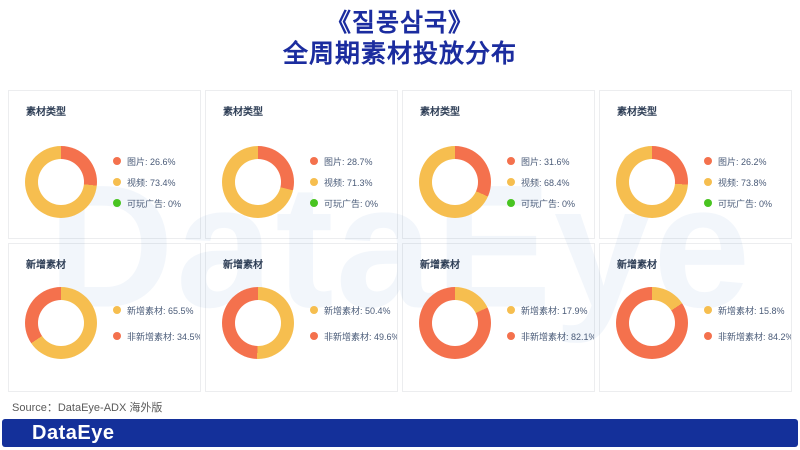 The height and width of the screenshot is (450, 800). I want to click on chart-legend: 新增素材: 65.5% 非新增素材: 34.5%, so click(157, 323).